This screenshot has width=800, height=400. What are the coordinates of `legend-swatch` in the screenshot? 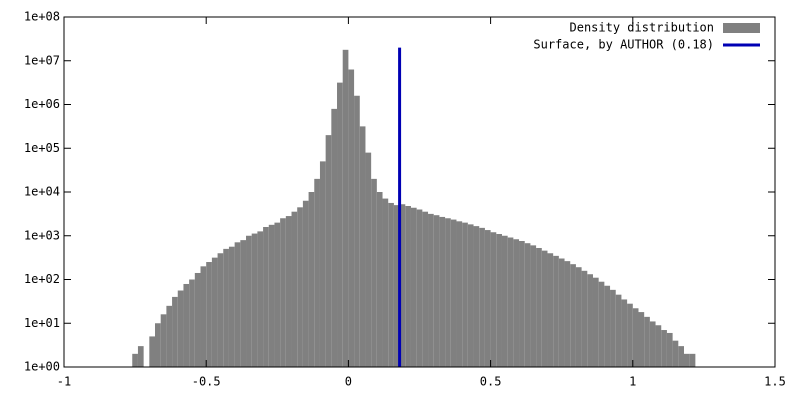 It's located at (741, 28).